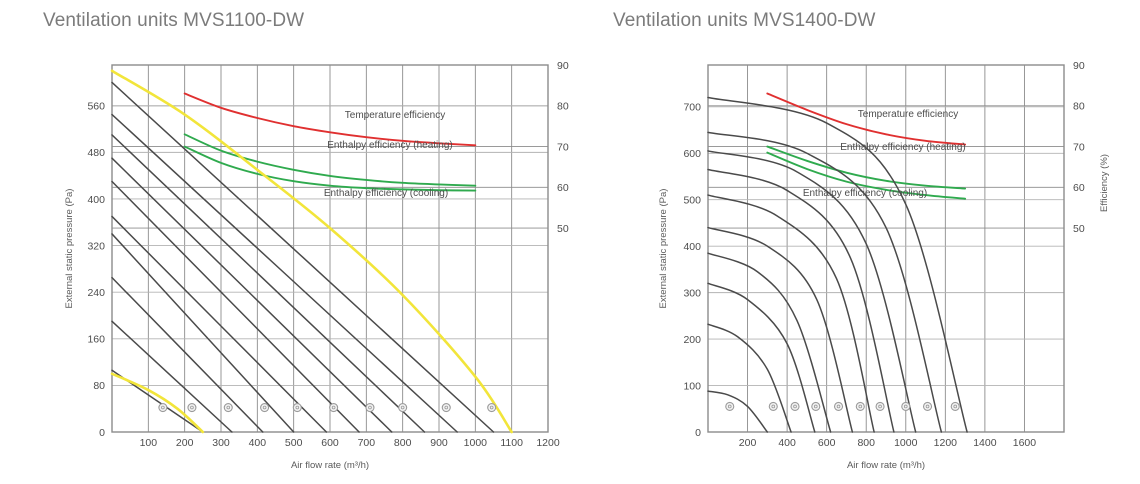  Describe the element at coordinates (96, 153) in the screenshot. I see `y-tick-label-left: 480` at that location.